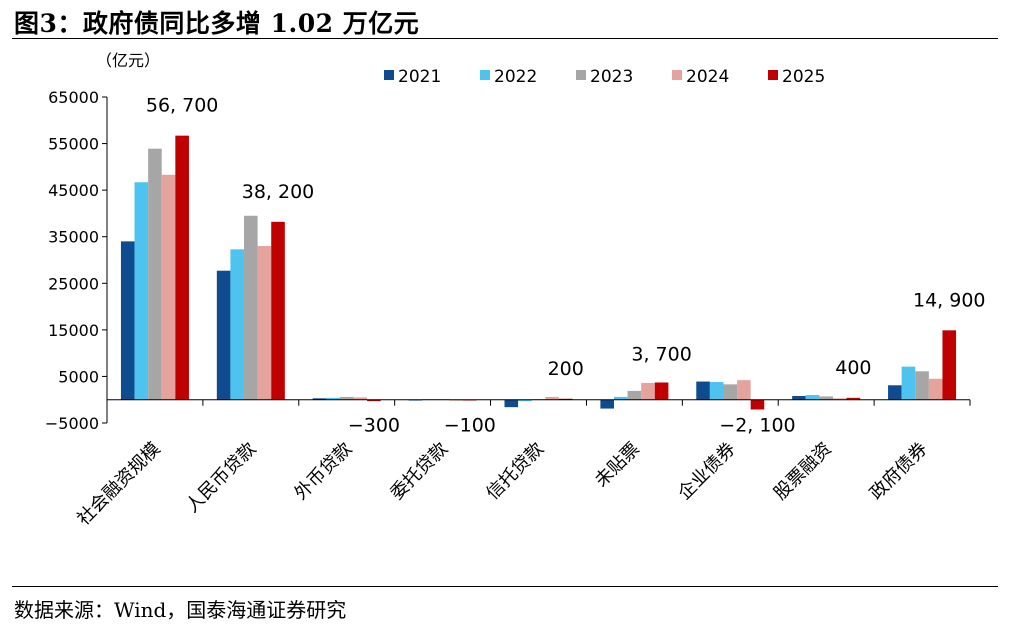 This screenshot has height=639, width=1012. Describe the element at coordinates (180, 610) in the screenshot. I see `source-note: 数据来源：Wind，国泰海通证券研究` at that location.